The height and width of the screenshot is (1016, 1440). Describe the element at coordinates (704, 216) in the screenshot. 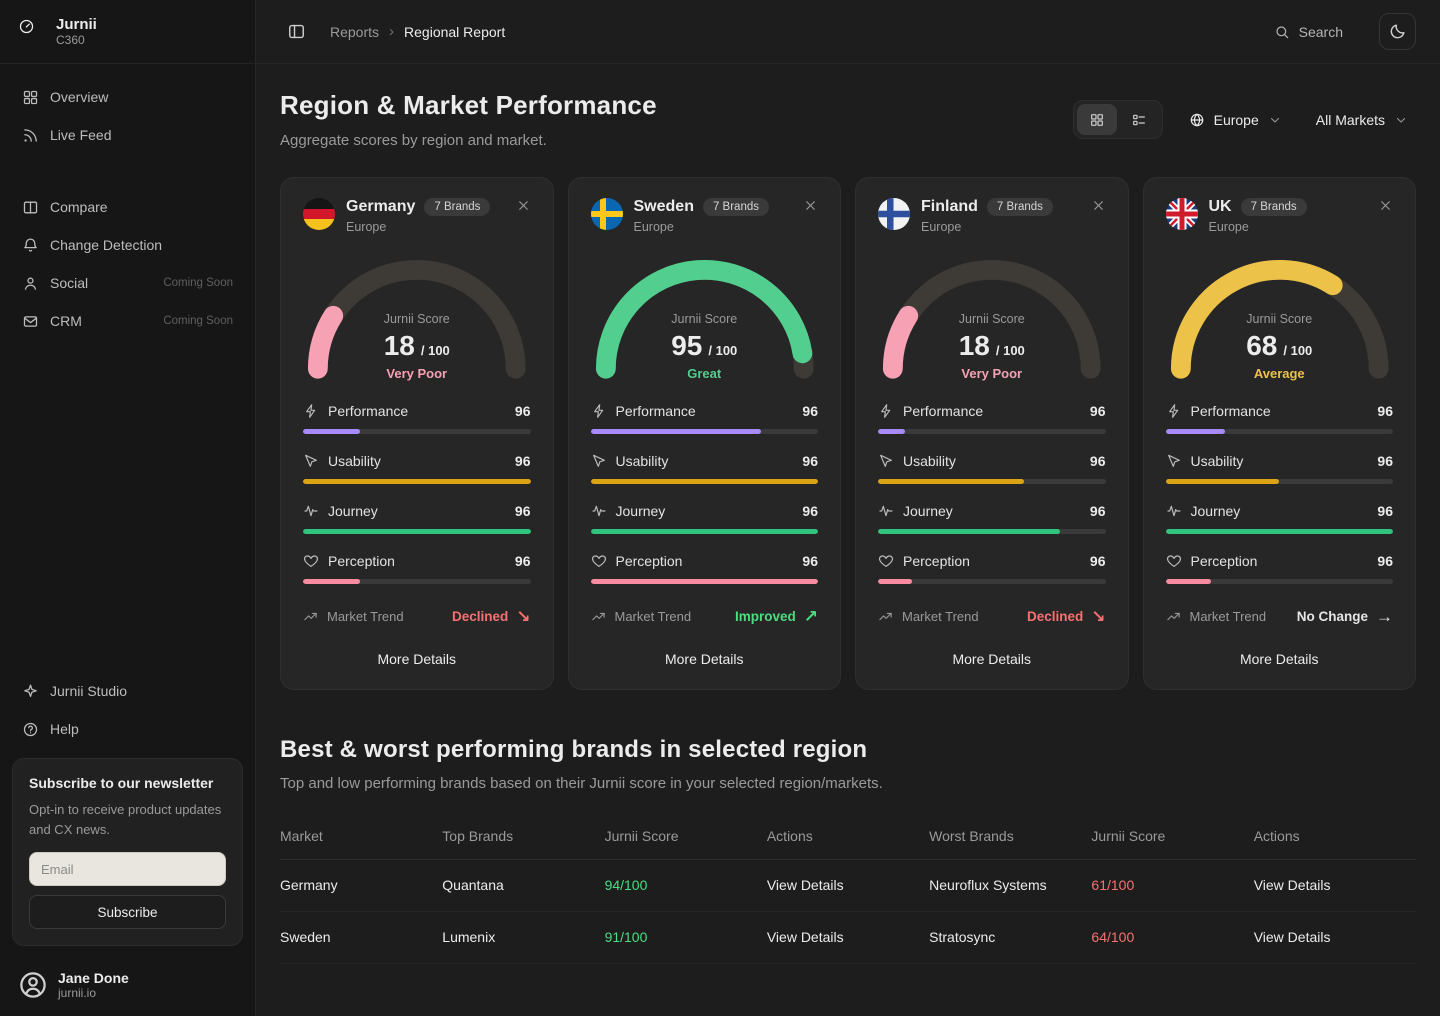

I see `card-header: Sweden 7 Brands Europe` at that location.